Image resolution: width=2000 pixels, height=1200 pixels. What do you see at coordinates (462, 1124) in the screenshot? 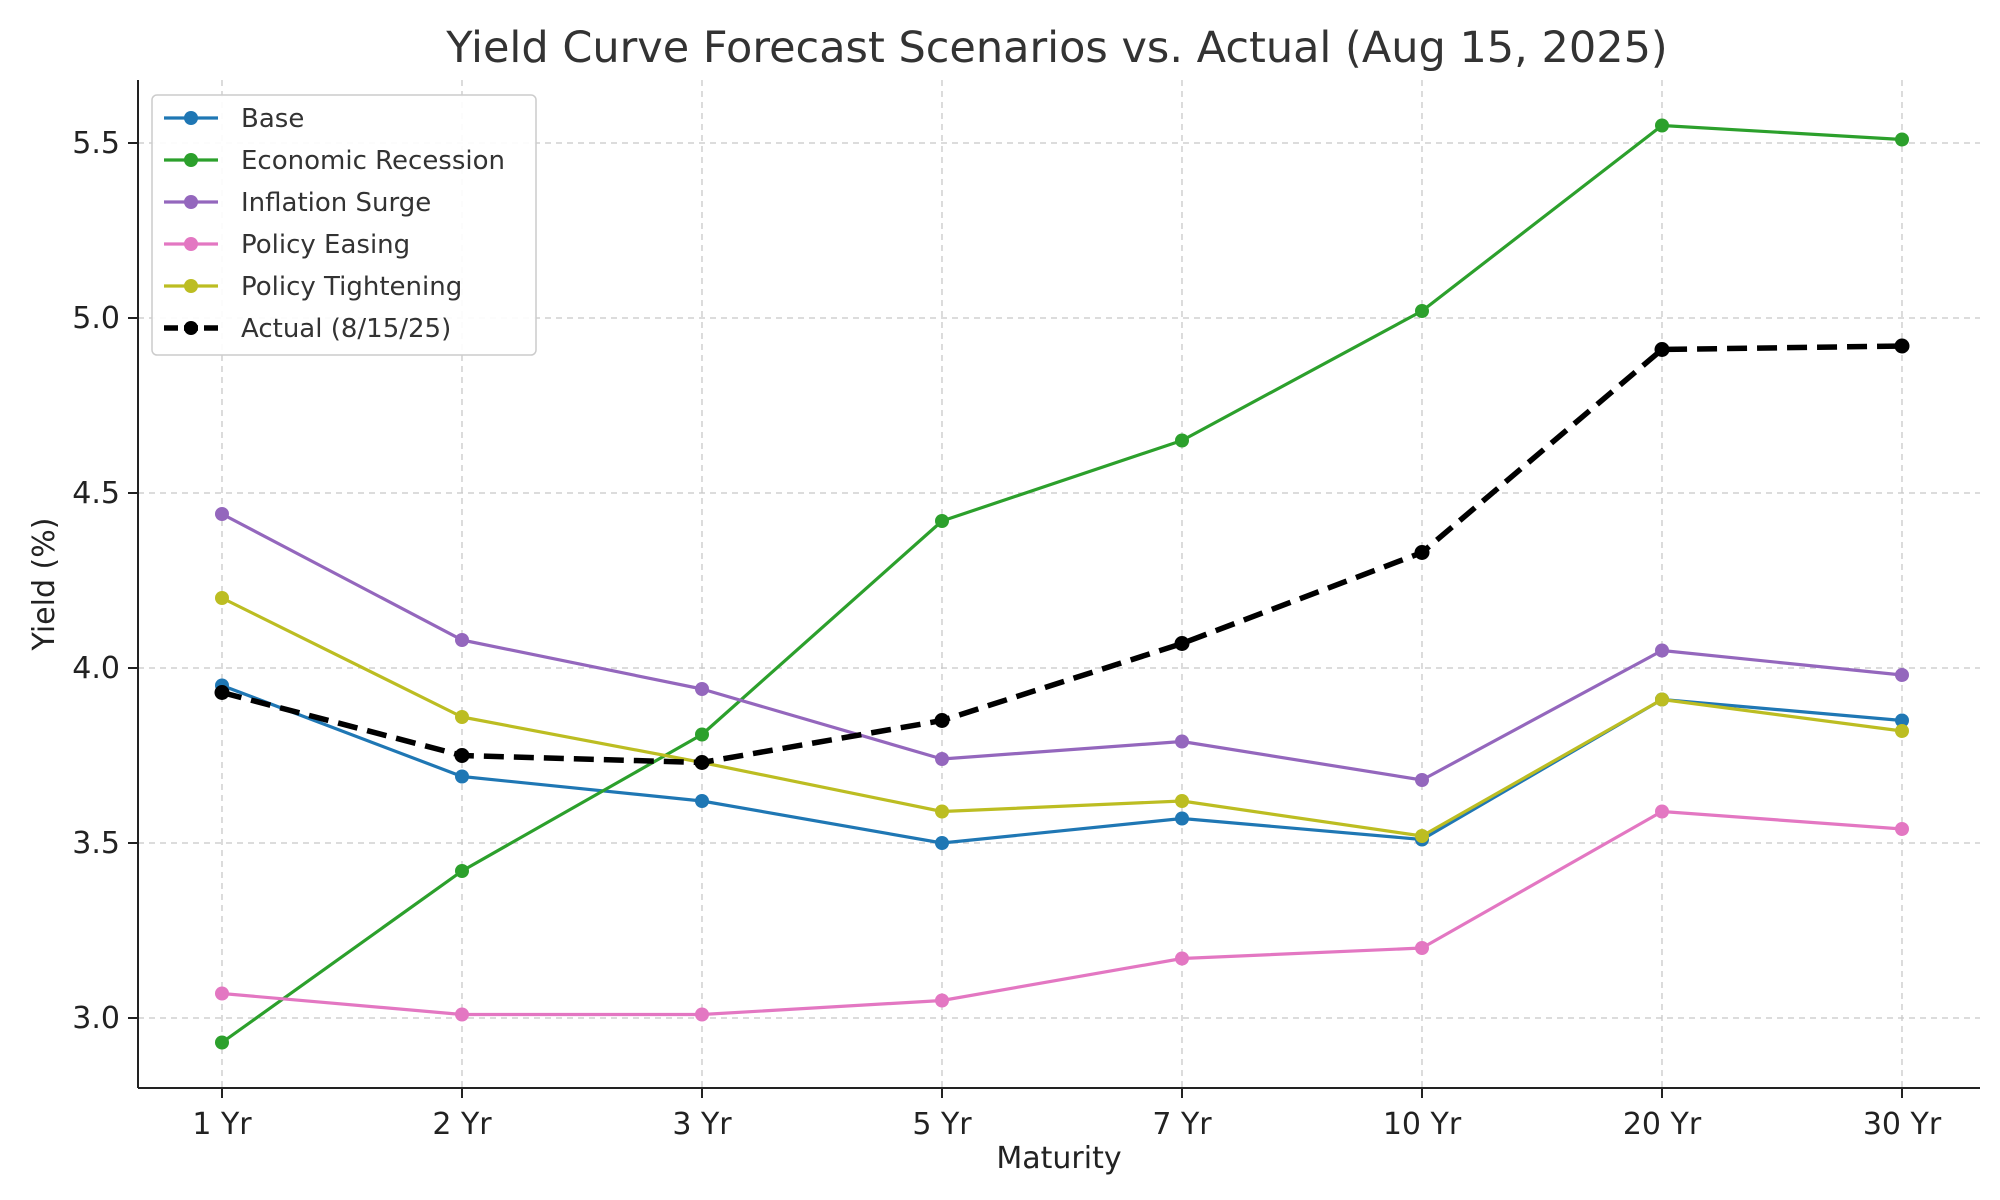
I see `x-tick-label: 2 Yr` at bounding box center [462, 1124].